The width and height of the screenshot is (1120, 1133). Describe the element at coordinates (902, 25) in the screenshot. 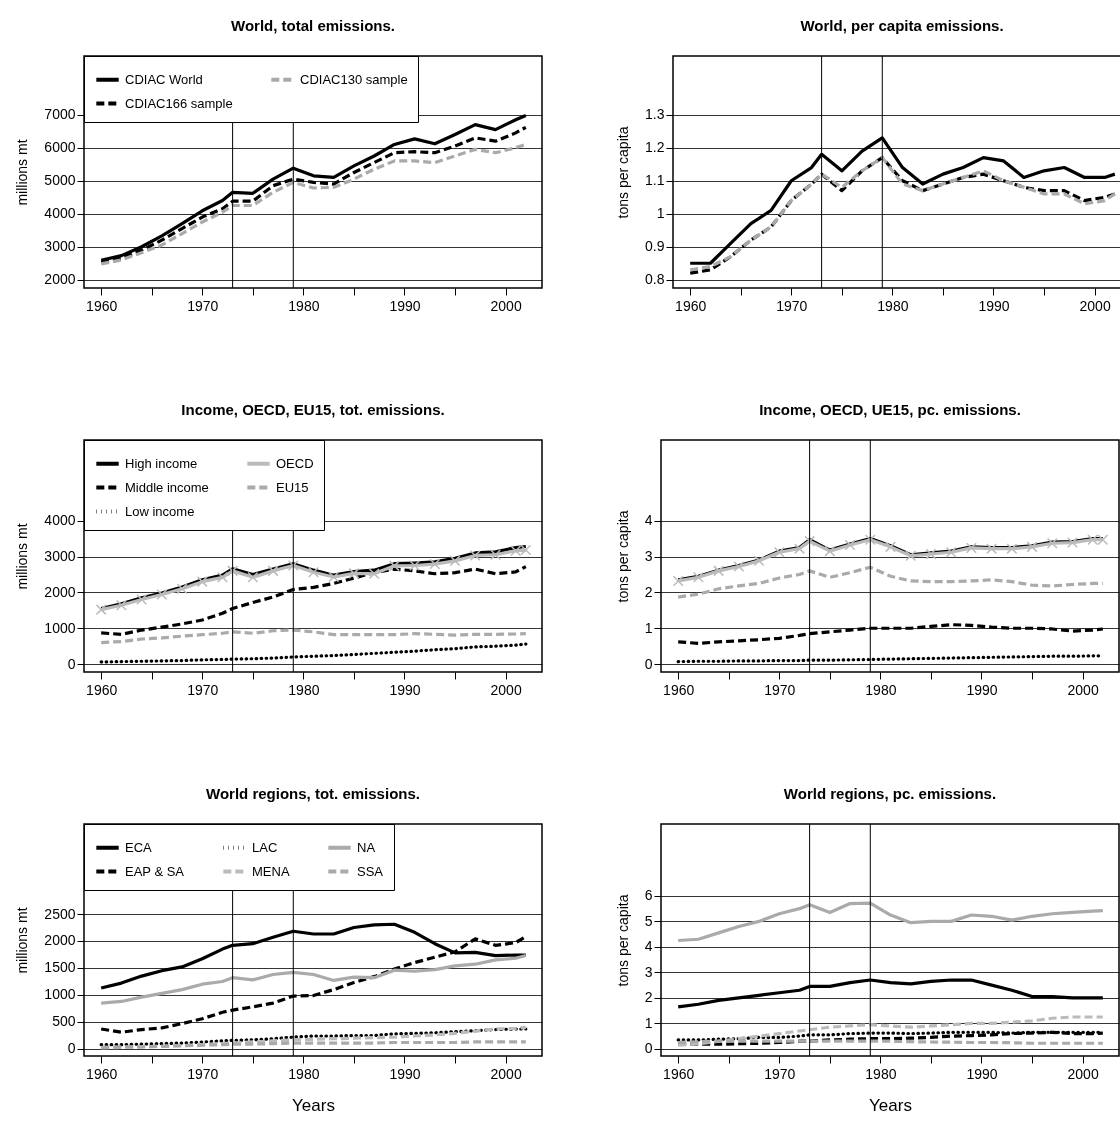

I see `chart-title: World, per capita emissions.` at that location.